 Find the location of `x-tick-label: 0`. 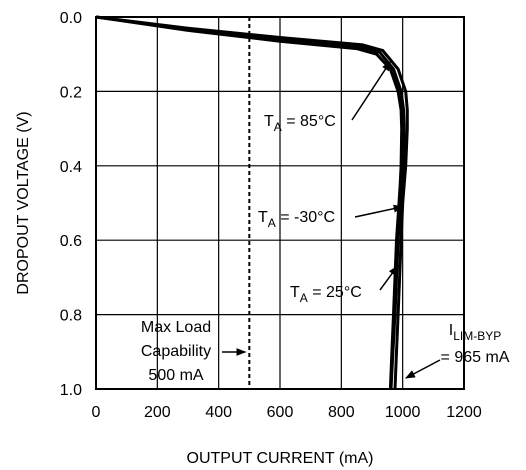

x-tick-label: 0 is located at coordinates (96, 412).